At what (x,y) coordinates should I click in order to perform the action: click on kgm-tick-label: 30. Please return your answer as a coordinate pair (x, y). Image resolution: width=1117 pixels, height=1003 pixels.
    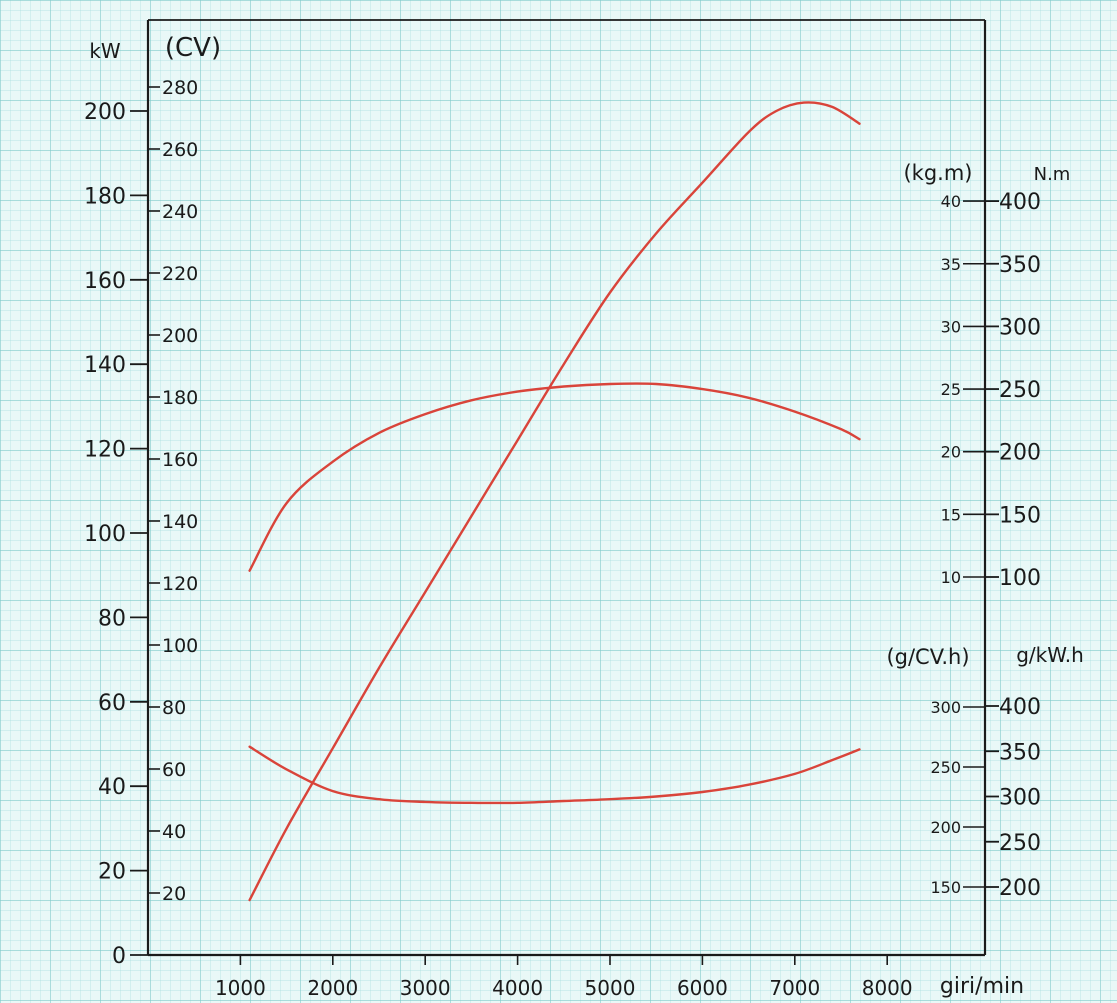
    Looking at the image, I should click on (951, 326).